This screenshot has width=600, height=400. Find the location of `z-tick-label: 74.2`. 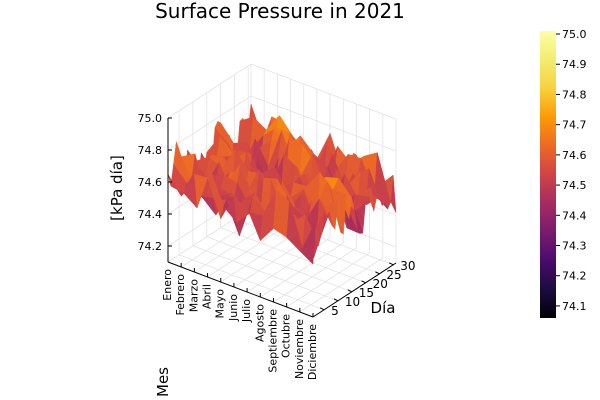

z-tick-label: 74.2 is located at coordinates (150, 246).